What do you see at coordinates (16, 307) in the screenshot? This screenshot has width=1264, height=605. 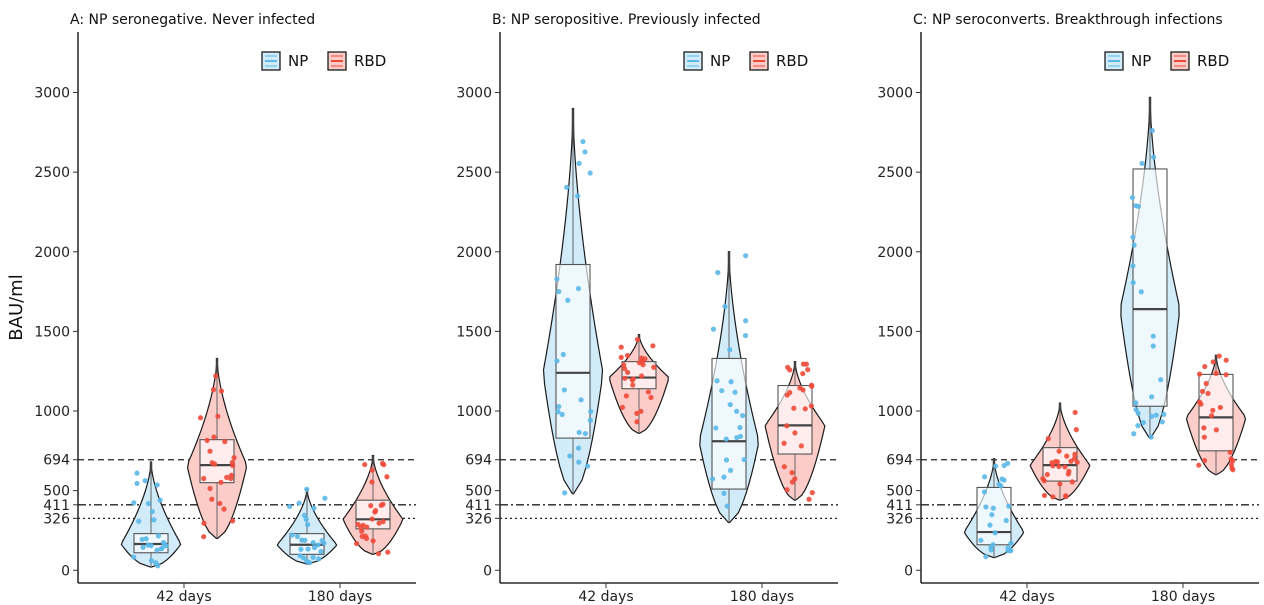 I see `y-axis-label: BAU/ml` at bounding box center [16, 307].